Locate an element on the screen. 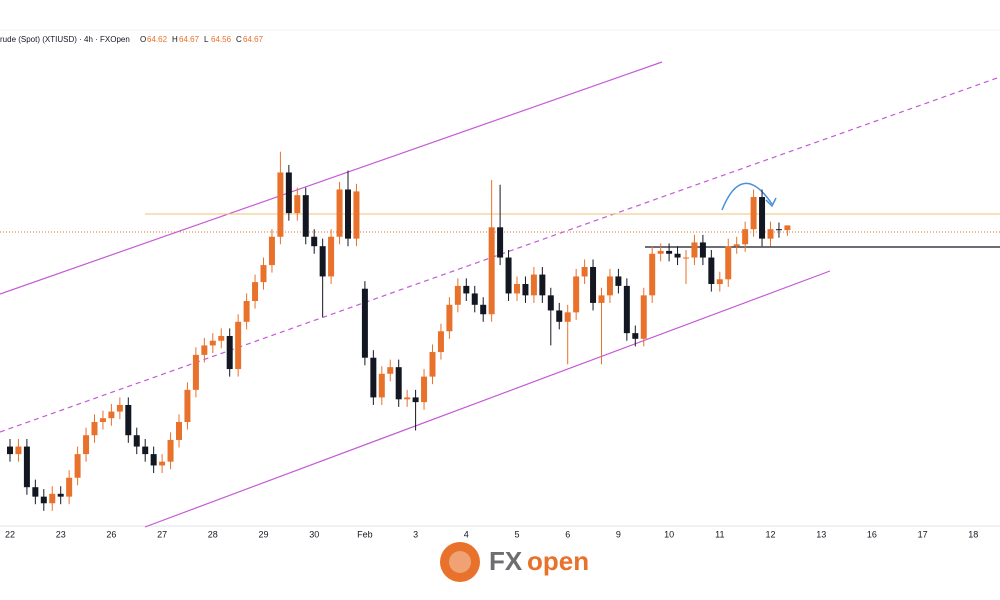 The width and height of the screenshot is (1000, 600). brand-fx: FX is located at coordinates (506, 561).